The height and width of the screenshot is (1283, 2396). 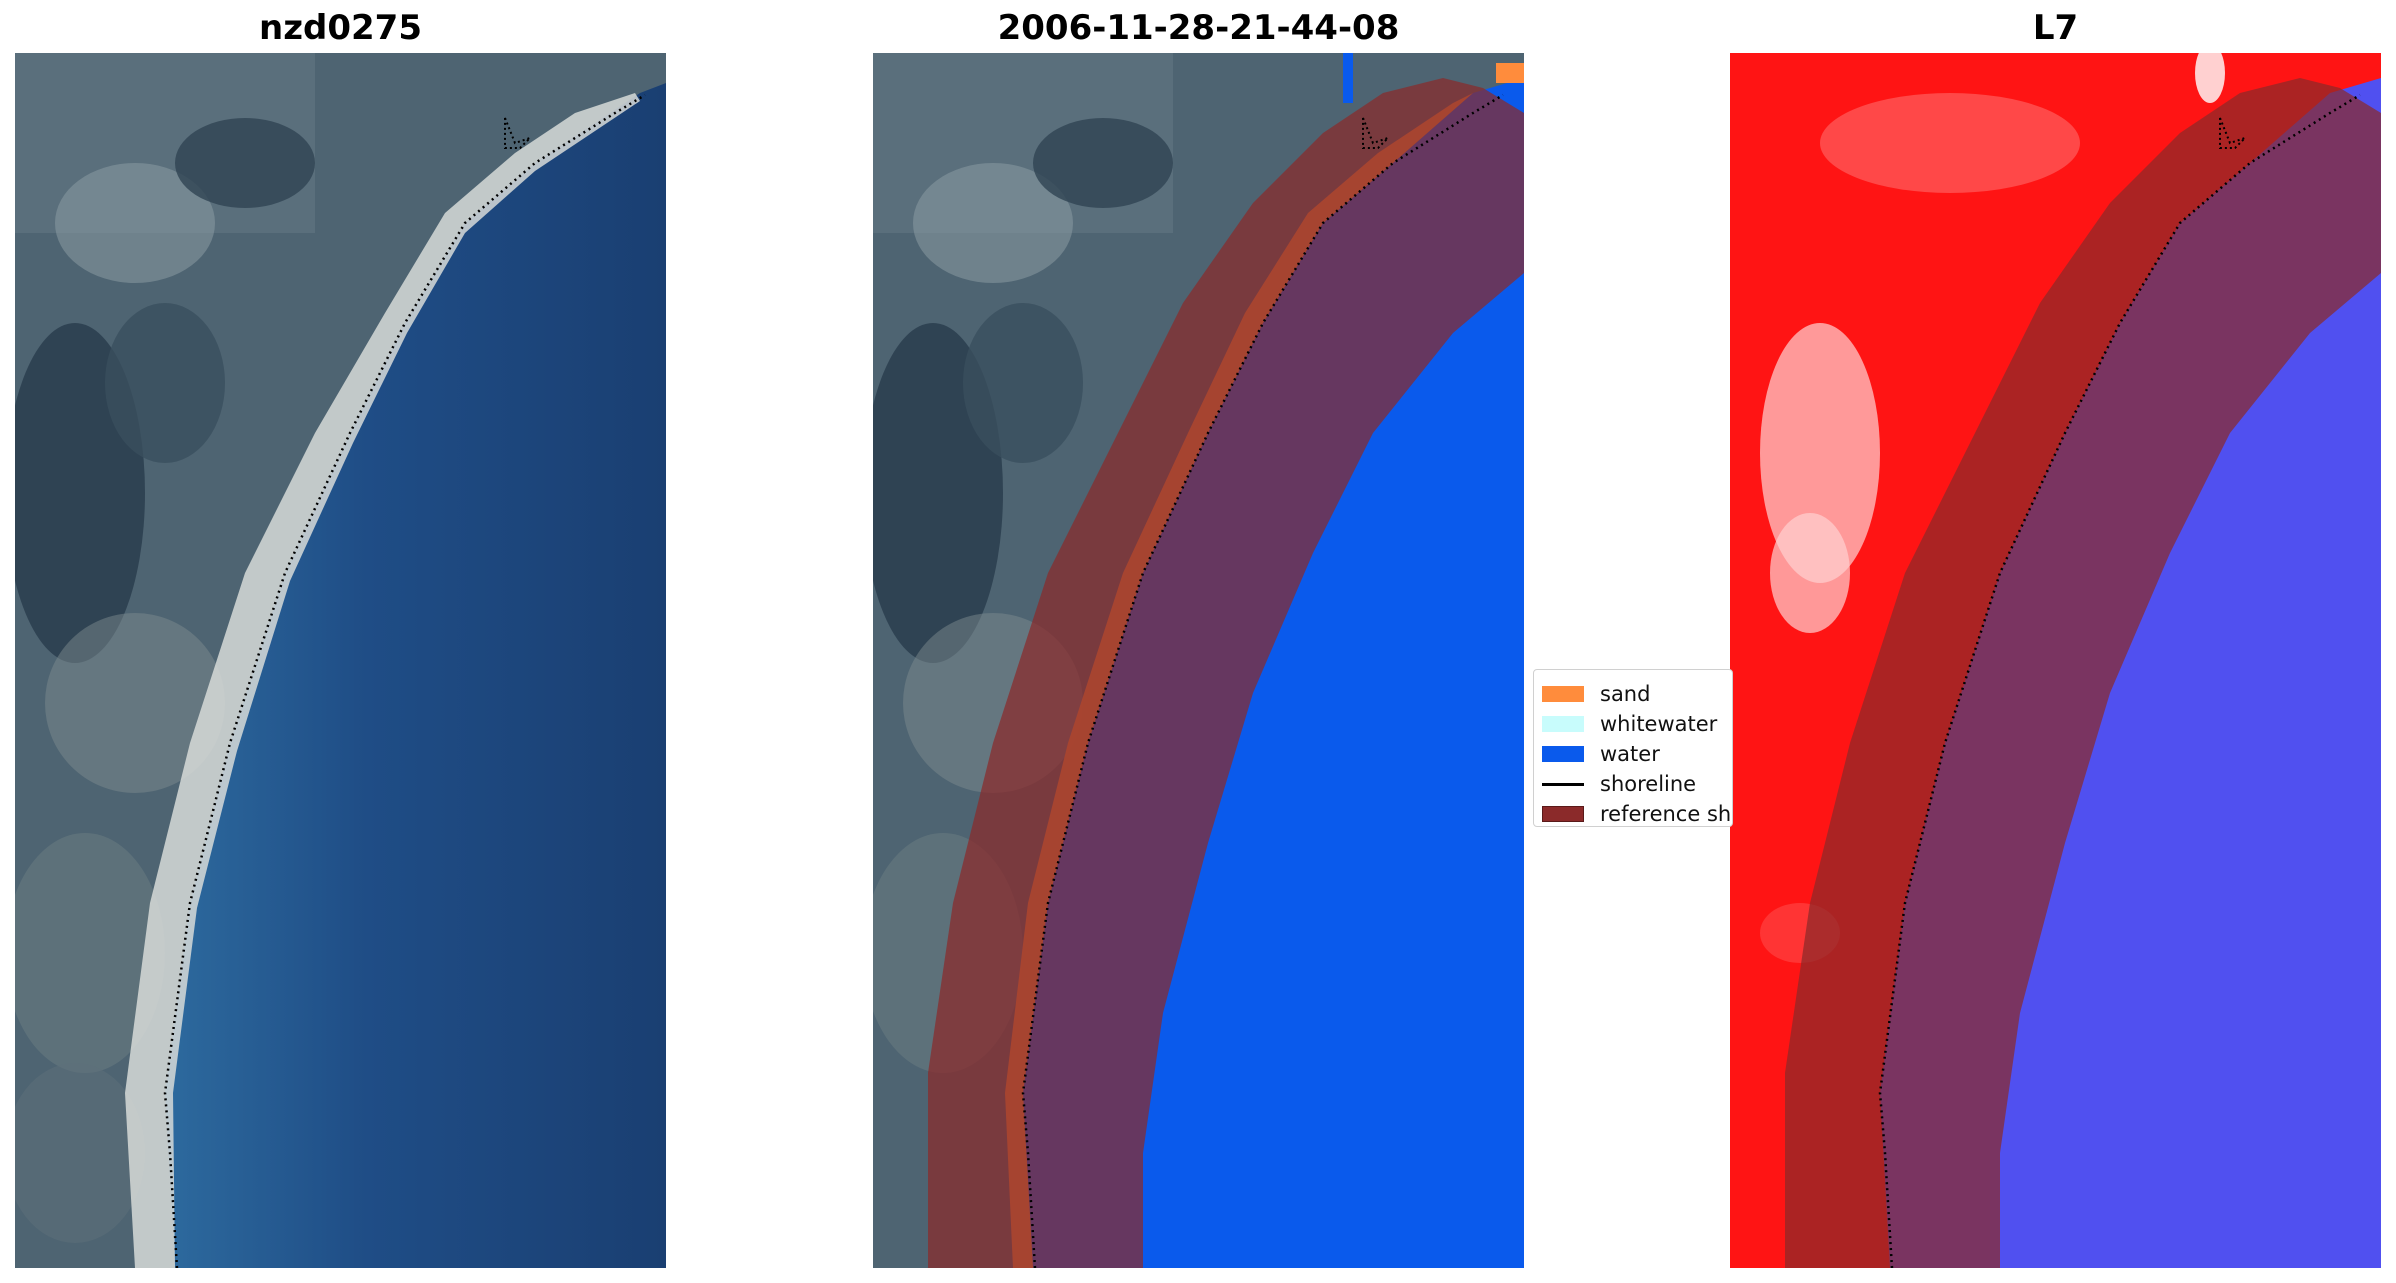 I want to click on legend-item-water: water, so click(x=1601, y=754).